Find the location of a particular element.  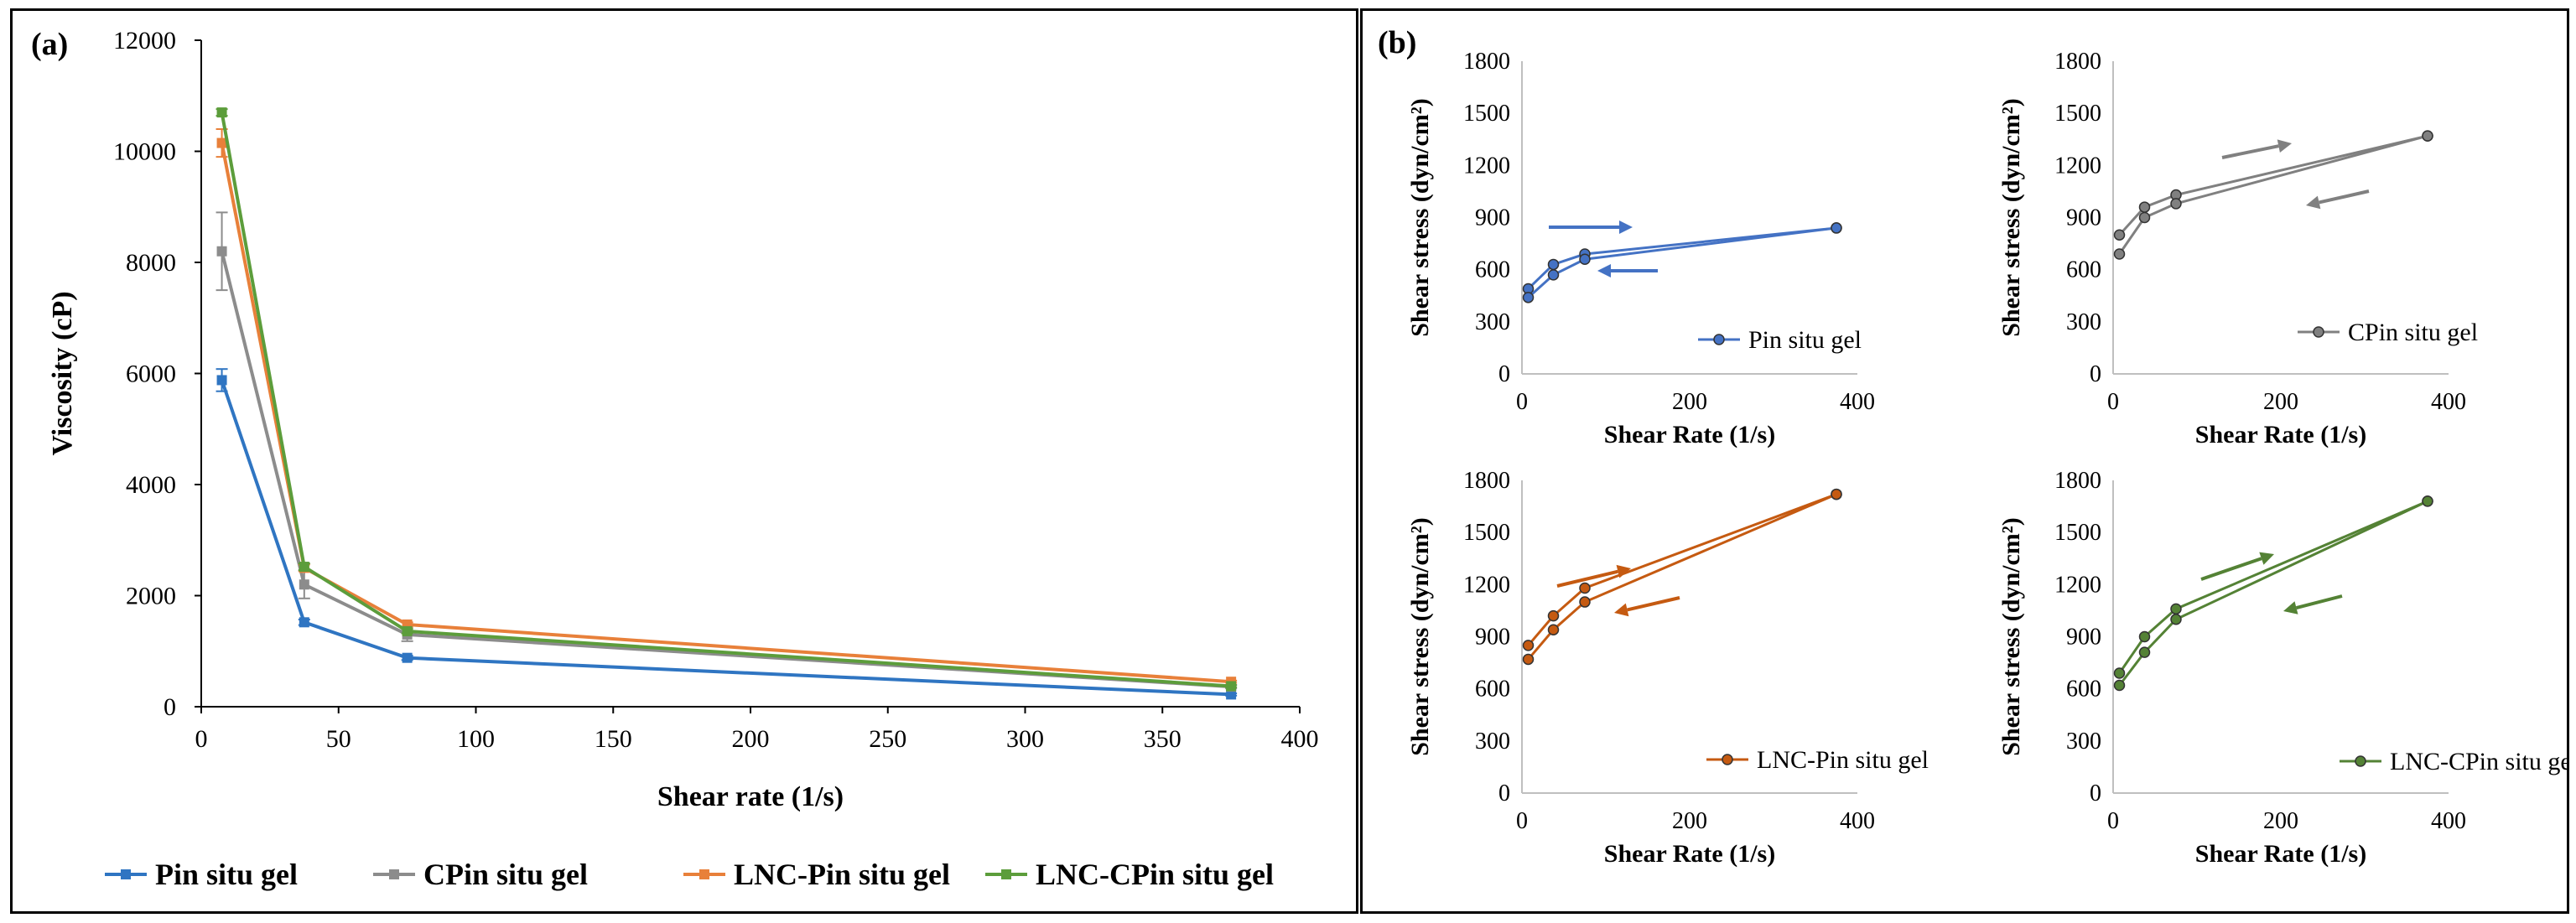

y-tick-label: 10000 is located at coordinates (144, 152).